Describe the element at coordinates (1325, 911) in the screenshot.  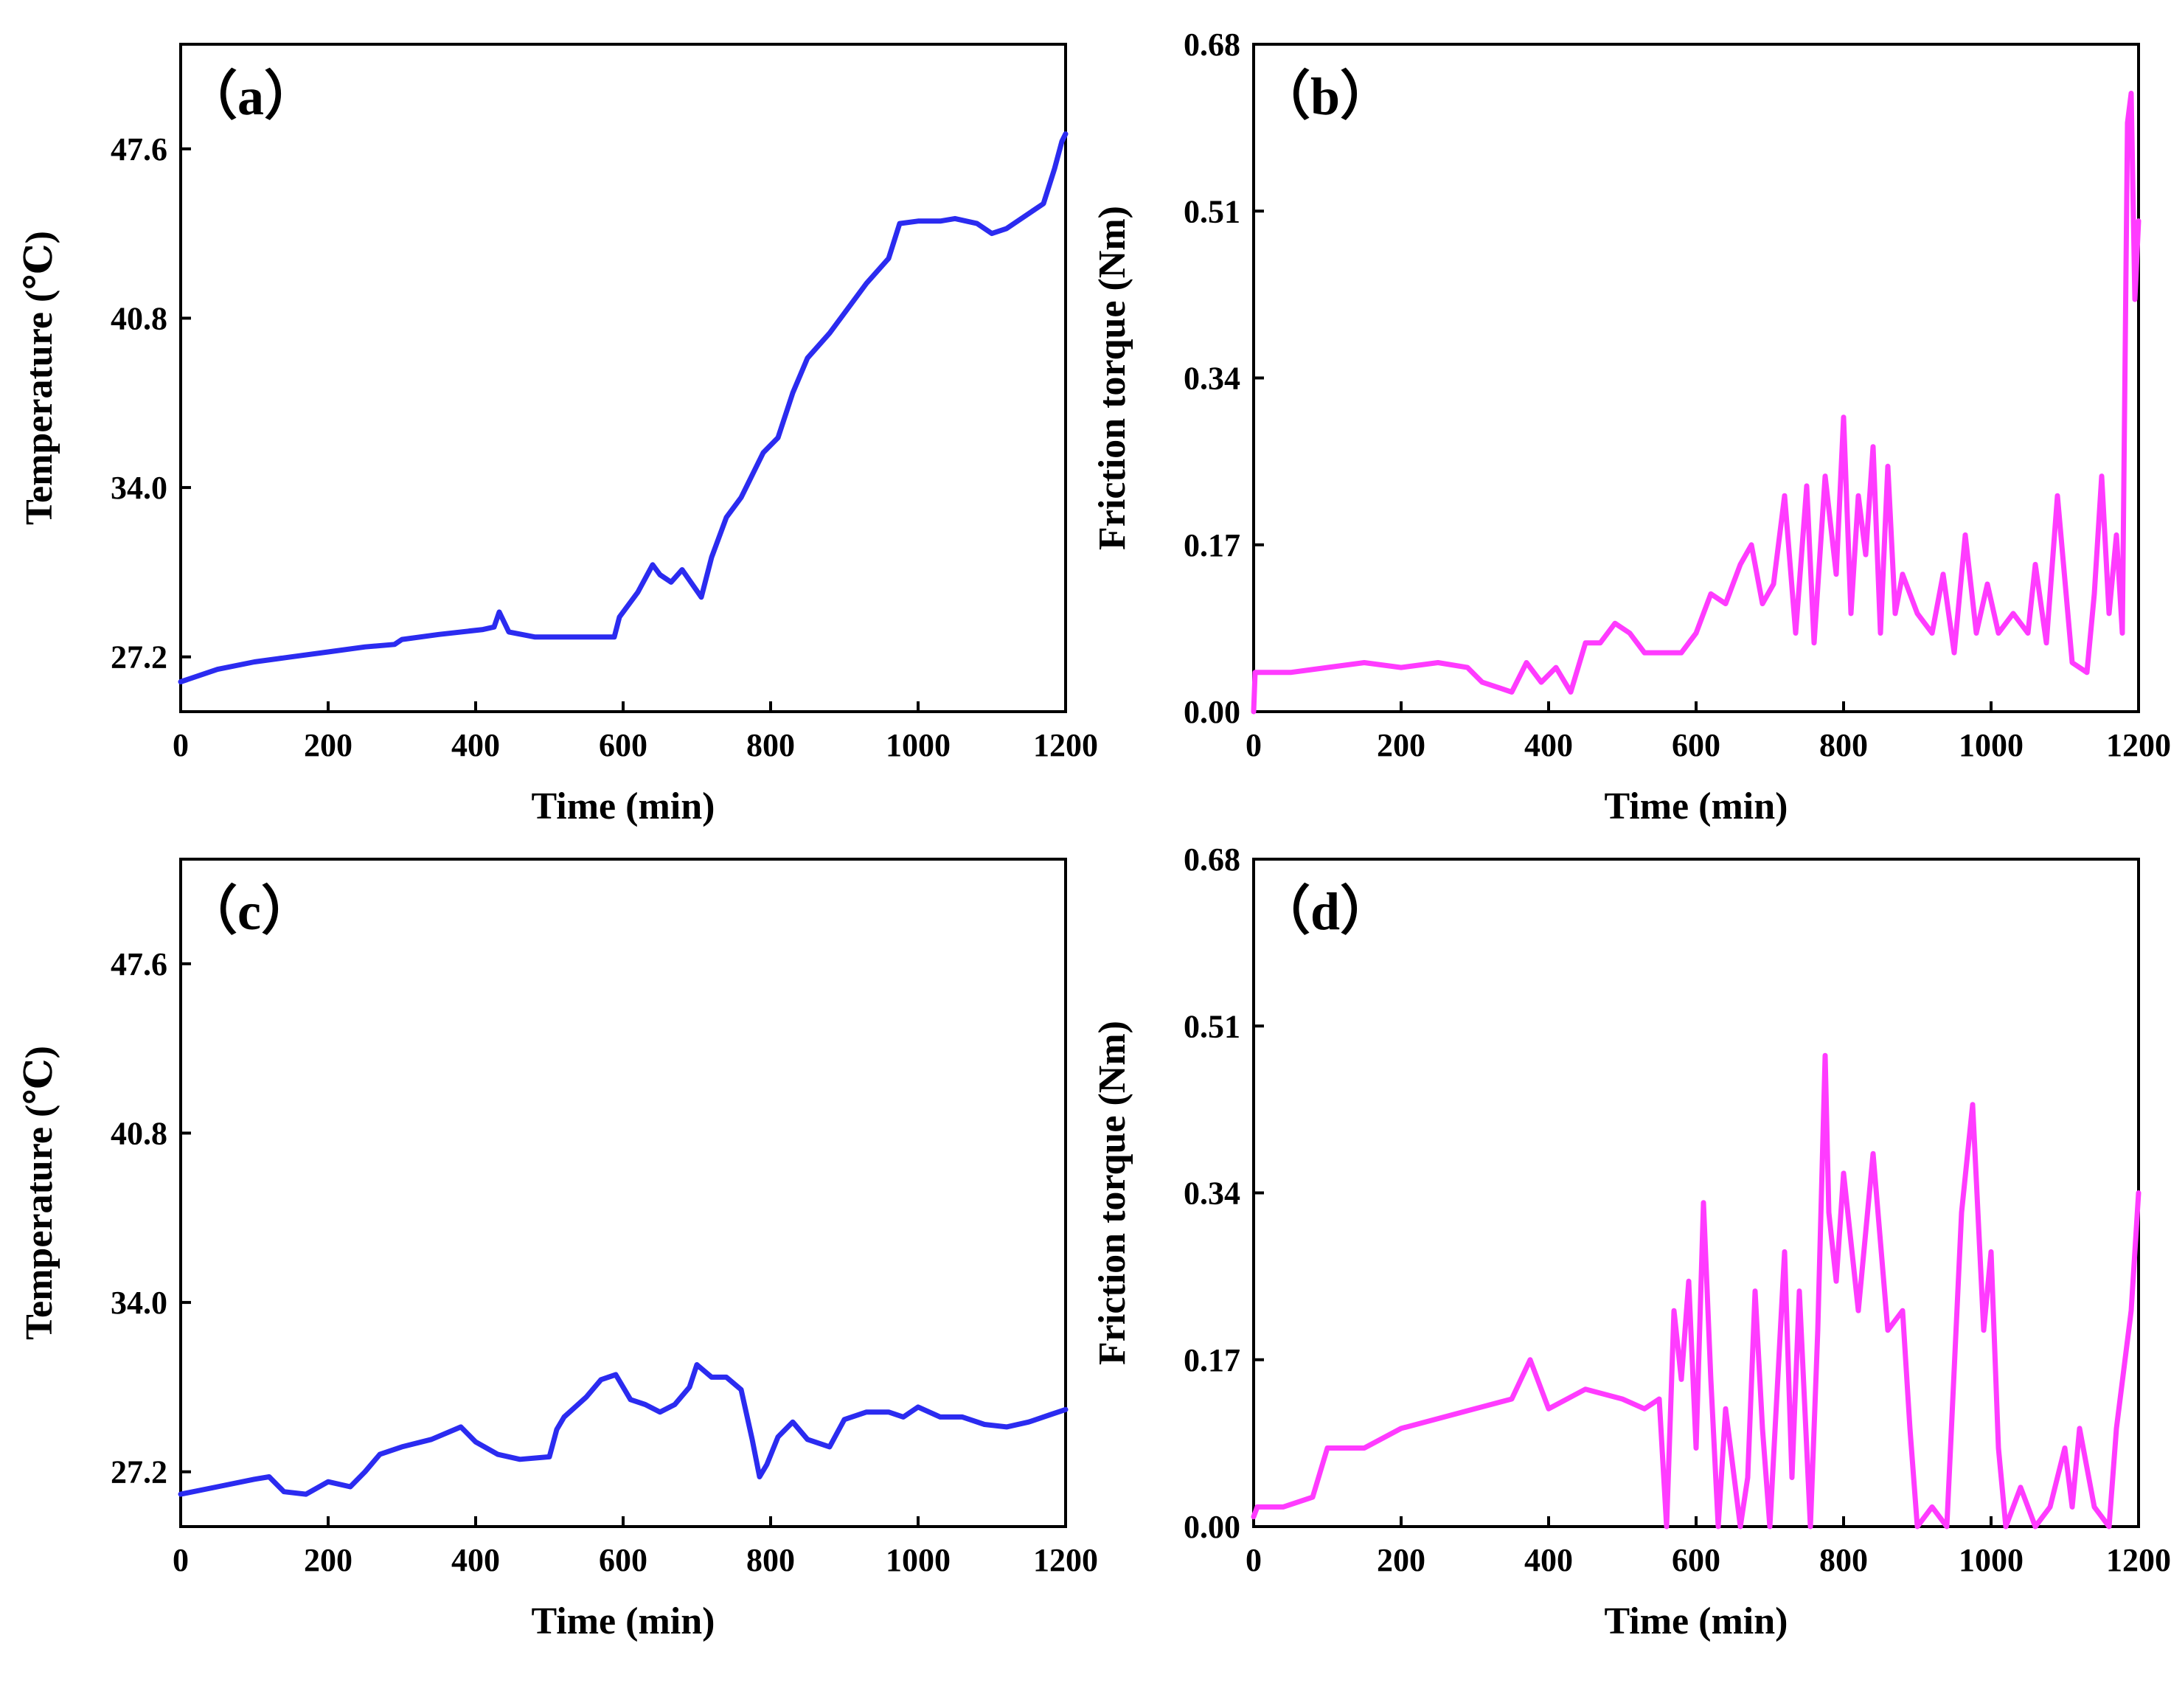
I see `panel-label: （d）` at that location.